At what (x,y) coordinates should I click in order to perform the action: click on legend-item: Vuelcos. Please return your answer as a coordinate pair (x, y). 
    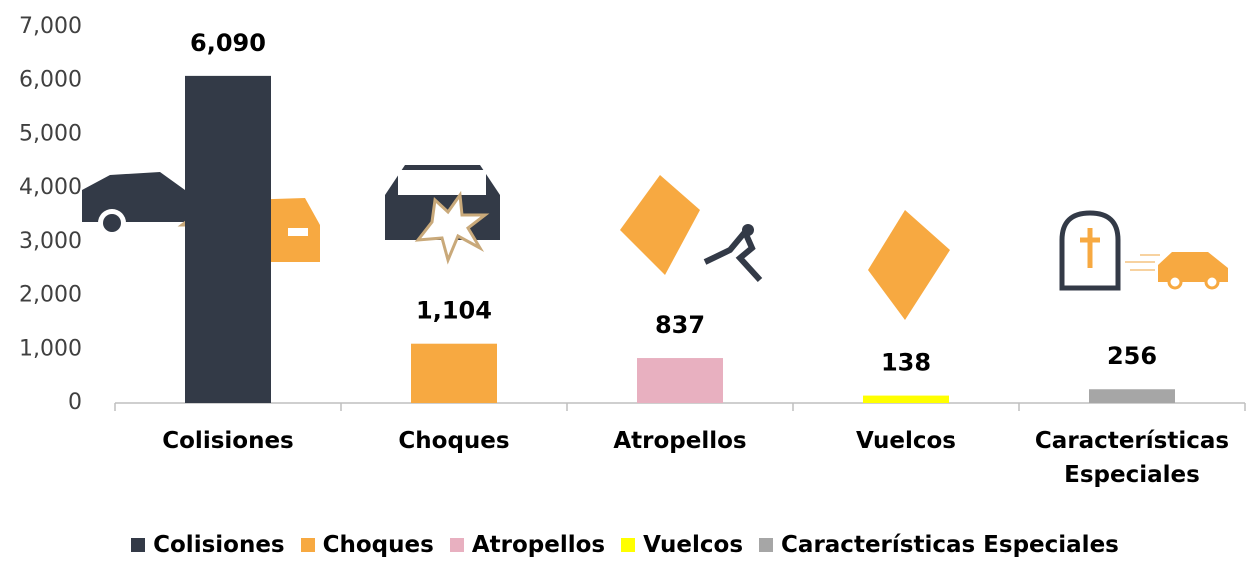
    Looking at the image, I should click on (682, 545).